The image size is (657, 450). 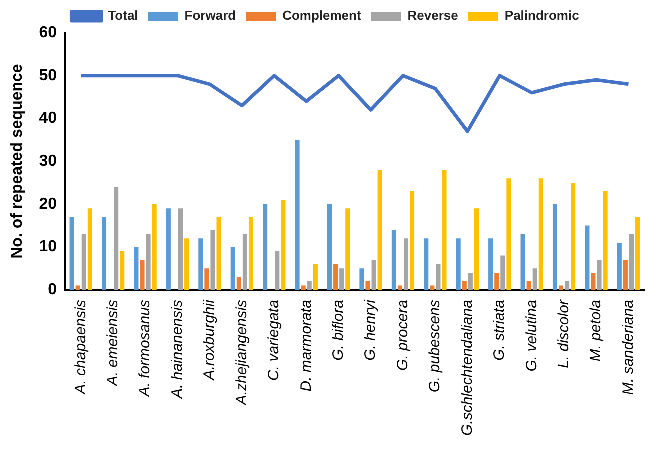 What do you see at coordinates (433, 16) in the screenshot?
I see `legend-label: Reverse` at bounding box center [433, 16].